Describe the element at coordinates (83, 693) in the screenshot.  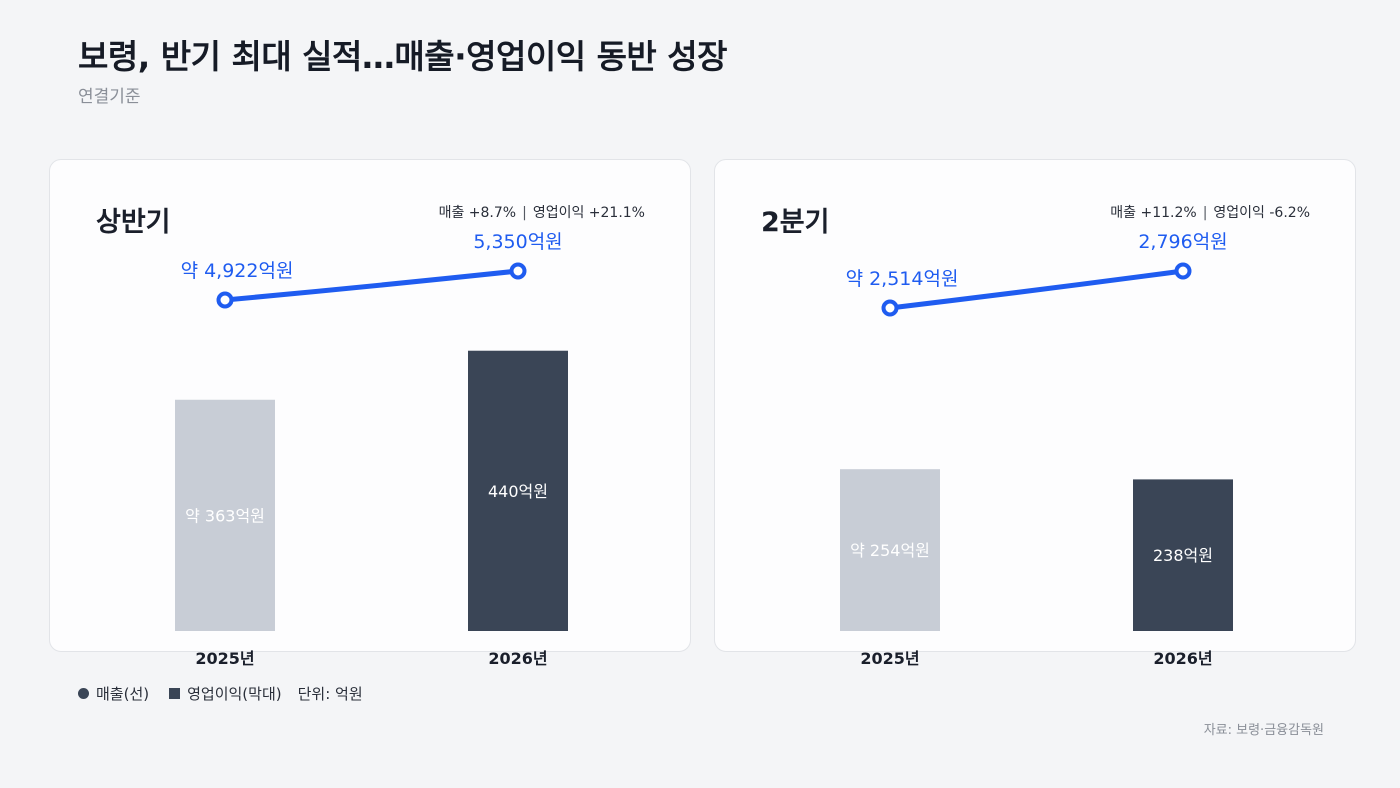
I see `legend-line-marker` at that location.